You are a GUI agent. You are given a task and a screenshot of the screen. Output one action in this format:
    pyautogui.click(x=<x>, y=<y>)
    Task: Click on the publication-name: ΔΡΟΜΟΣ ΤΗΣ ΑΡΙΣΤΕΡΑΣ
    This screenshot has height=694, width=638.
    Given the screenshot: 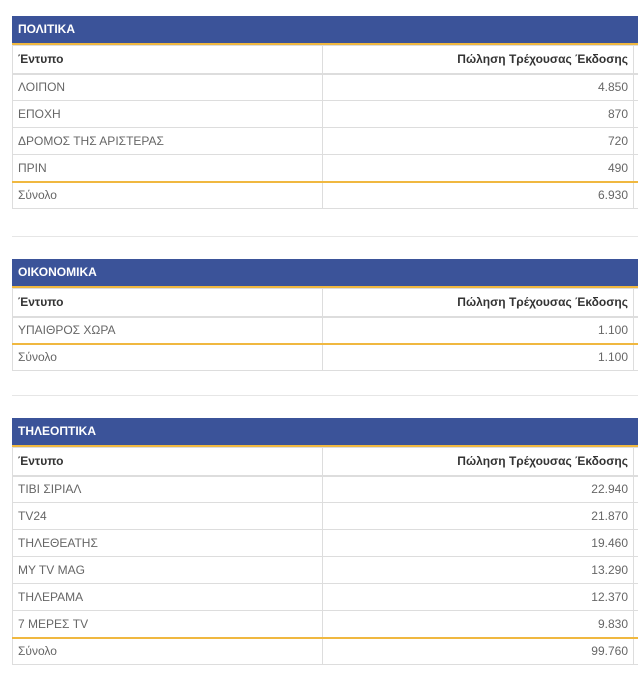 What is the action you would take?
    pyautogui.click(x=167, y=141)
    